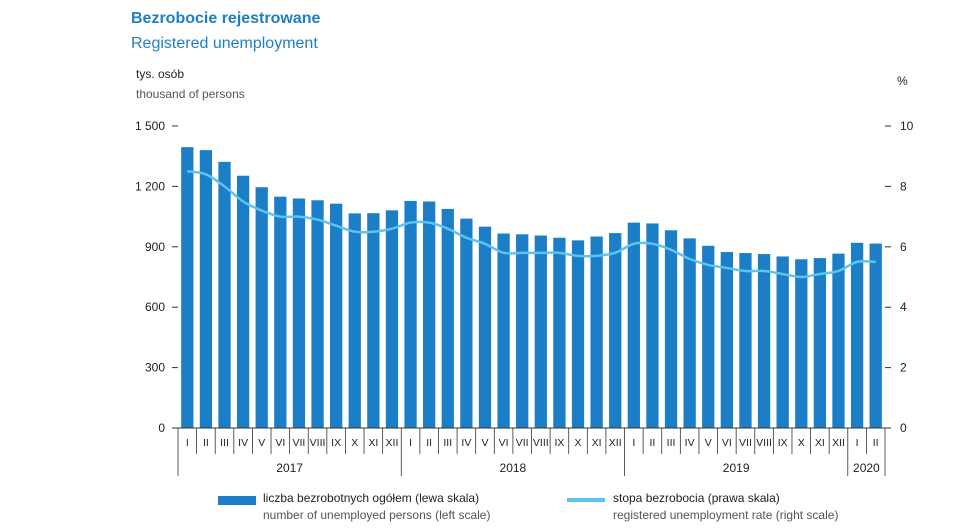  Describe the element at coordinates (903, 247) in the screenshot. I see `right-axis-tick-label: 6` at that location.